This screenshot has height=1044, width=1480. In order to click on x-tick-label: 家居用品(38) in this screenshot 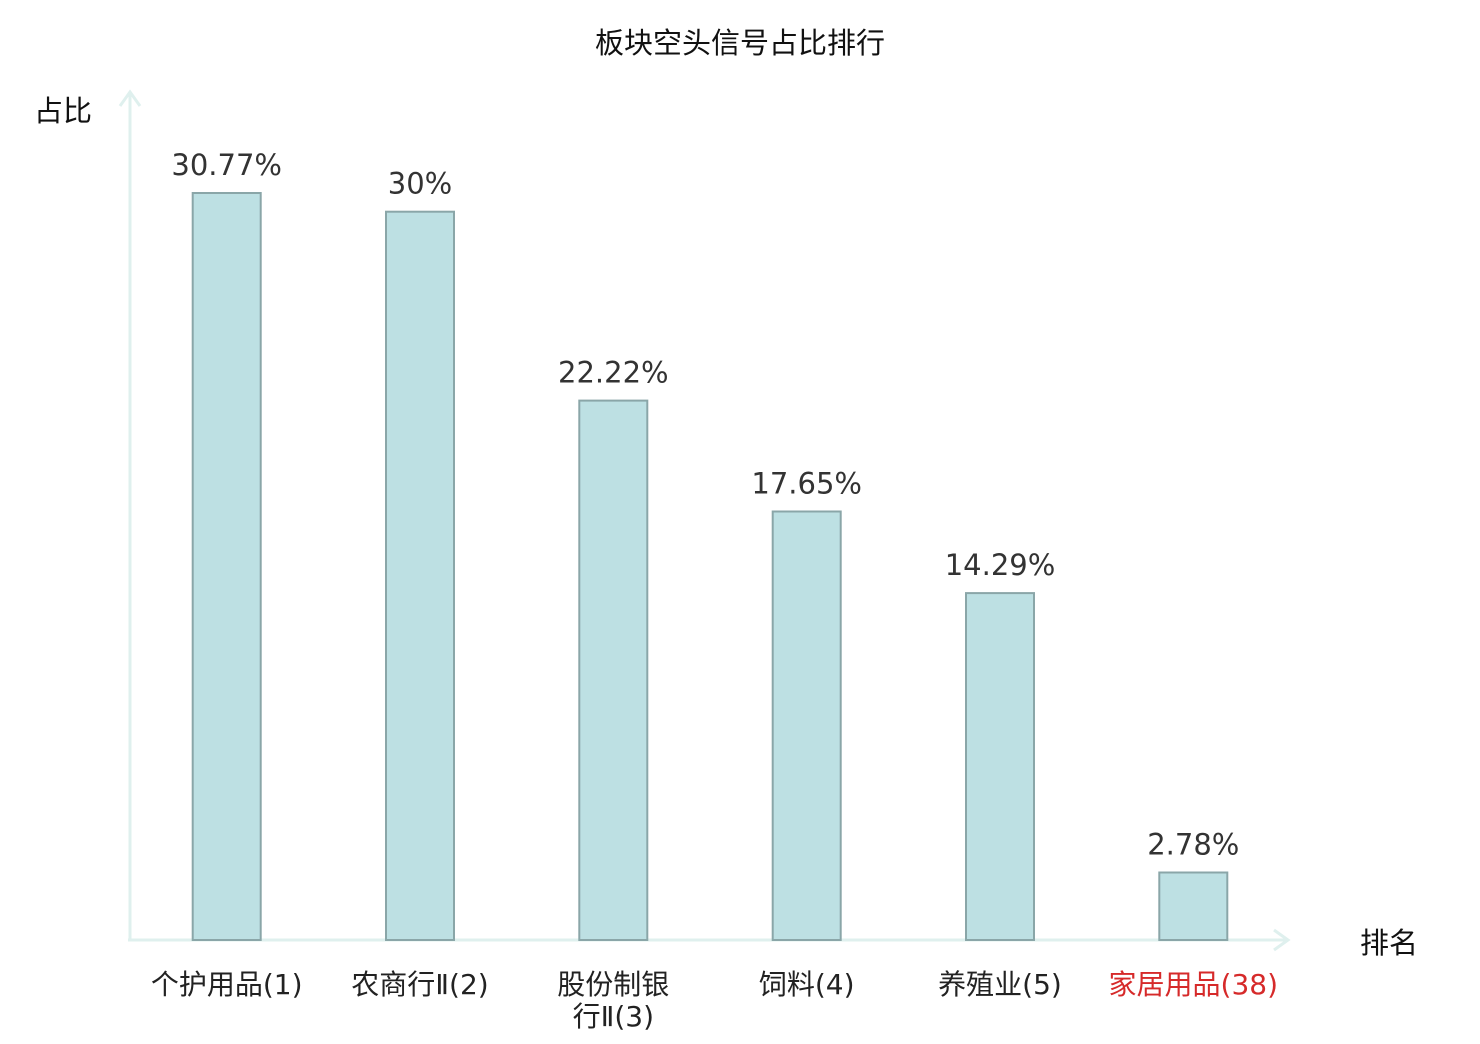, I will do `click(1193, 984)`.